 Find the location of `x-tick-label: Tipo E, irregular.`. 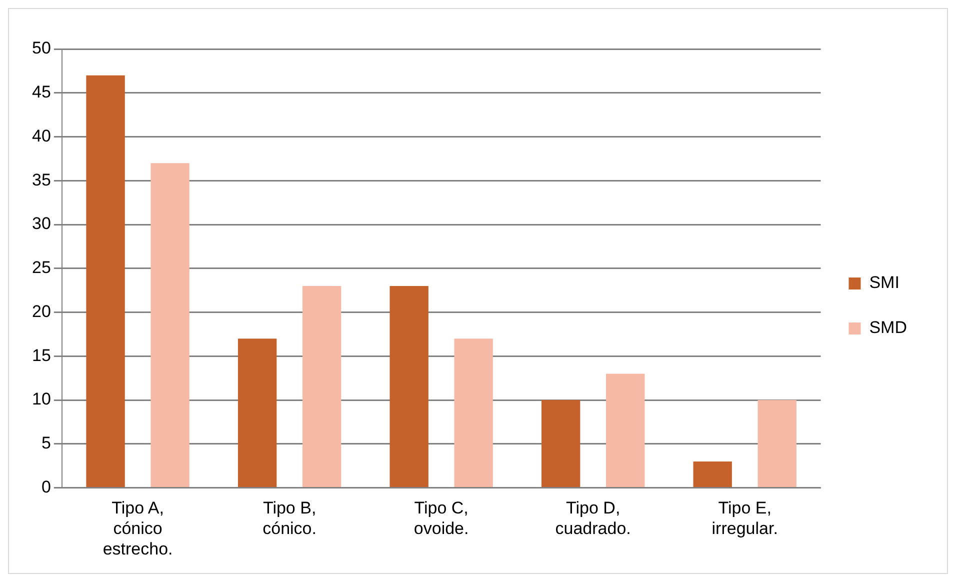

x-tick-label: Tipo E, irregular. is located at coordinates (745, 518).